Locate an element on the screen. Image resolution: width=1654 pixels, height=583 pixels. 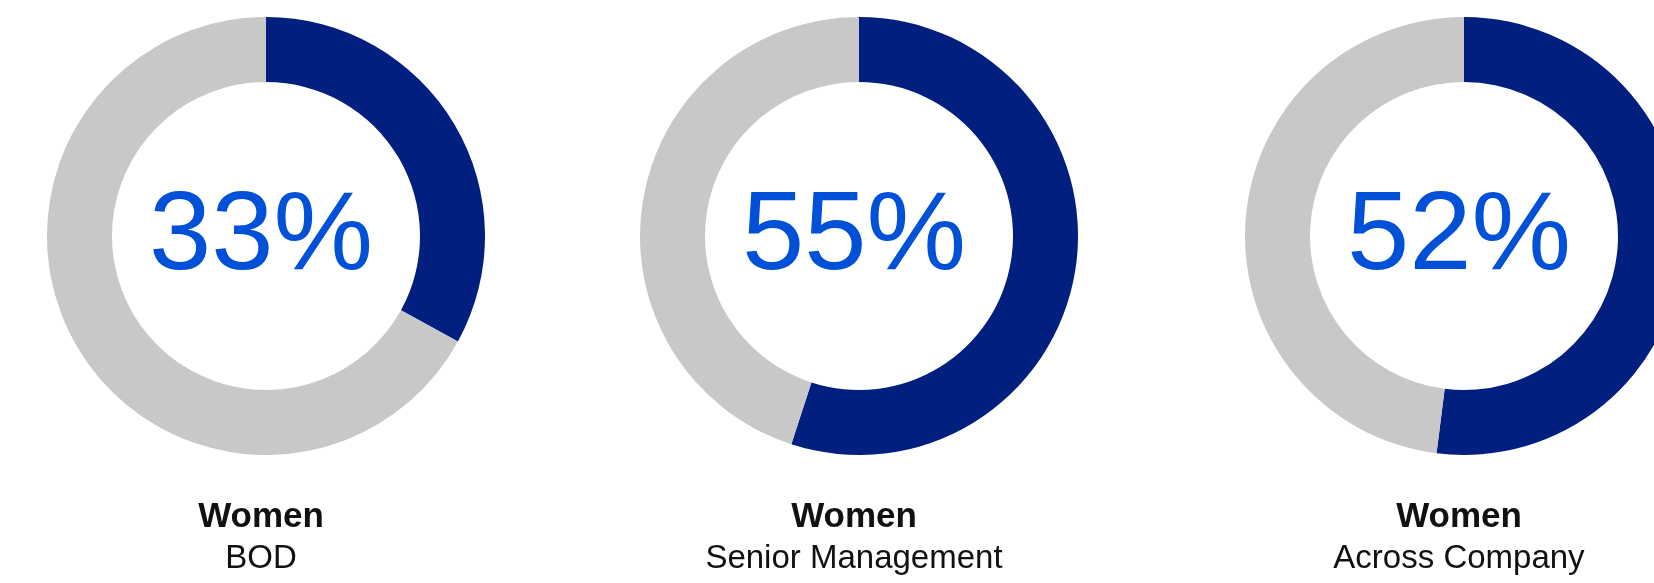
text: 55% is located at coordinates (854, 230).